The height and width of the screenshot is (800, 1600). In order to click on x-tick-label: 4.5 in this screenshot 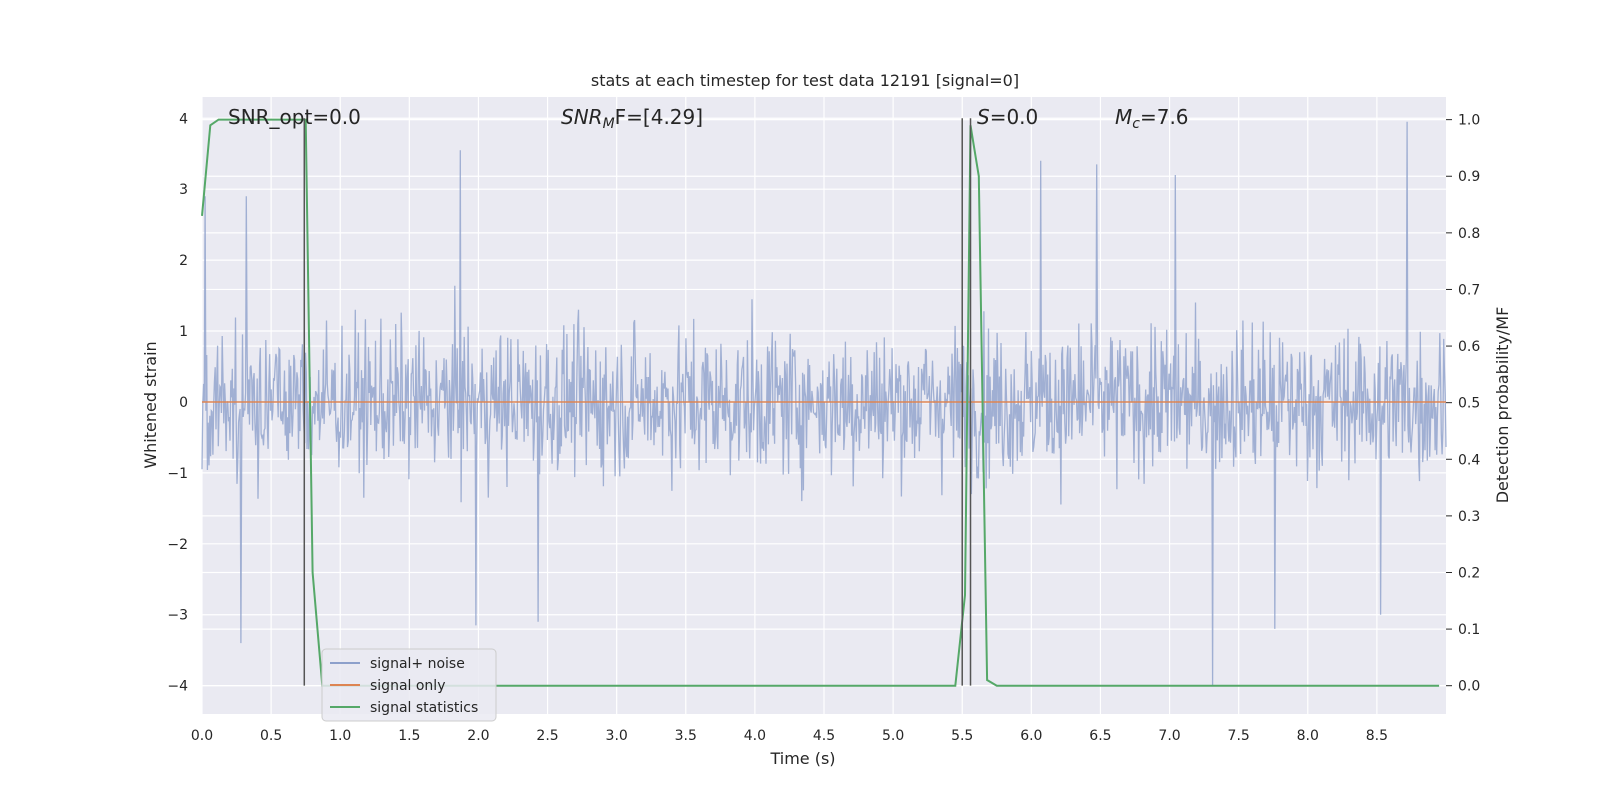, I will do `click(824, 736)`.